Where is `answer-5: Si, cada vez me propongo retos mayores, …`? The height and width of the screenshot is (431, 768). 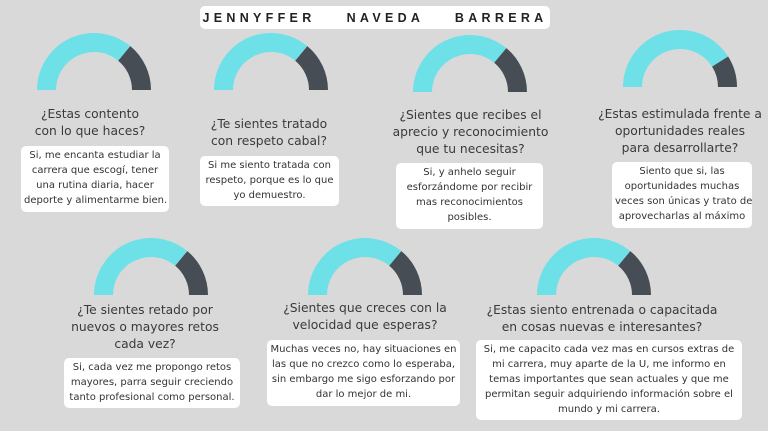 answer-5: Si, cada vez me propongo retos mayores, … is located at coordinates (152, 383).